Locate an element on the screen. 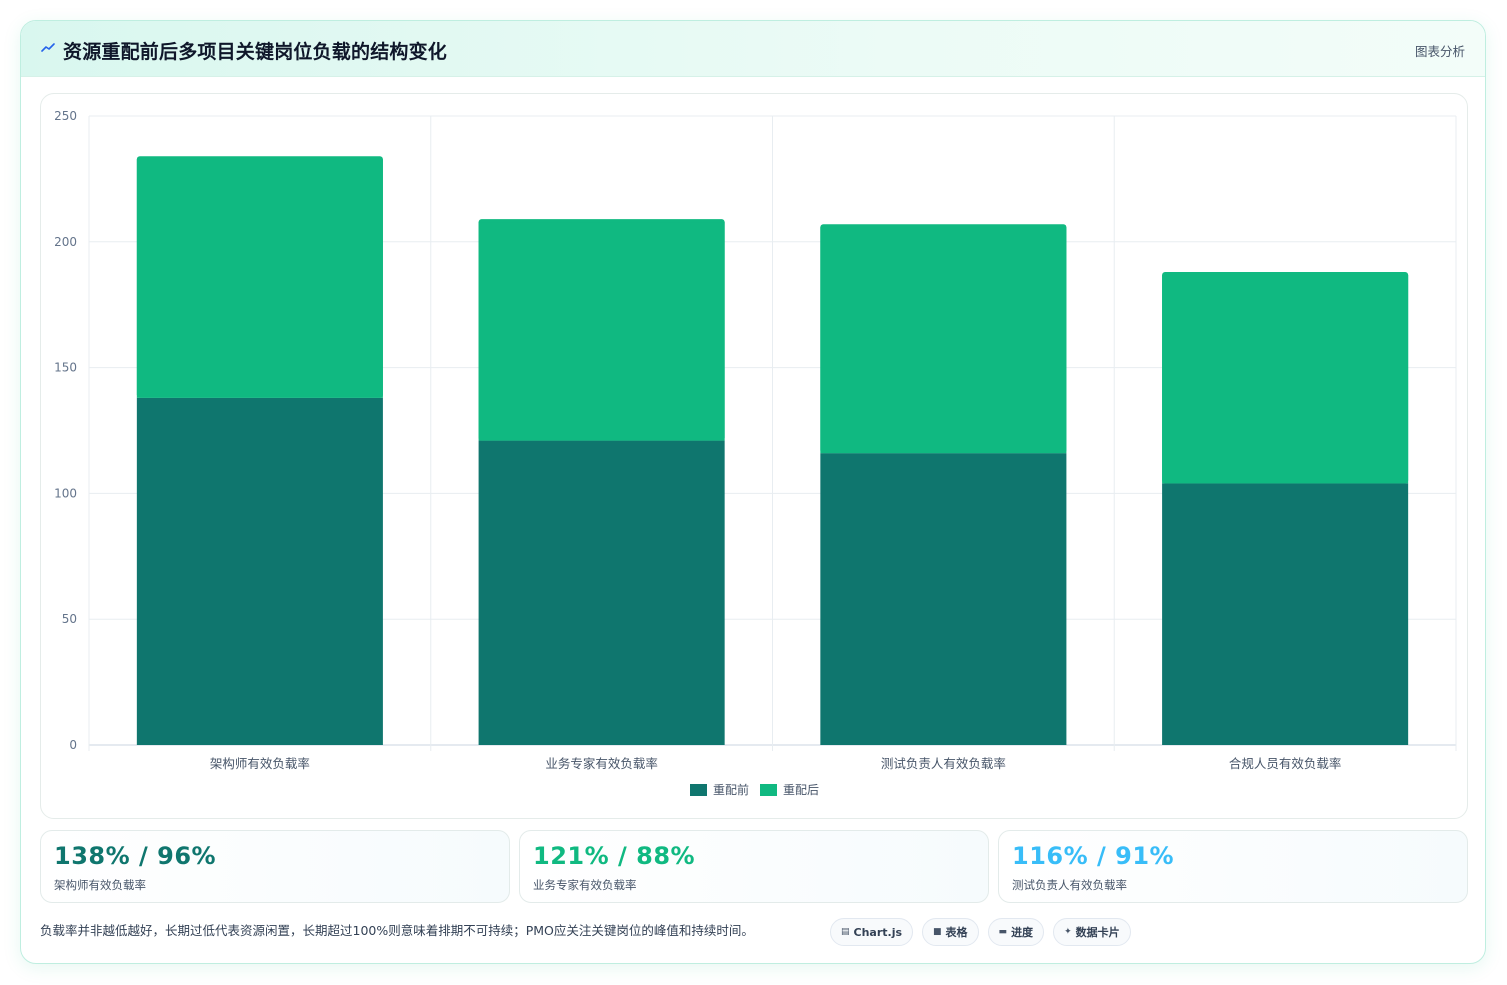  tag-table: ■ 表格 is located at coordinates (950, 932).